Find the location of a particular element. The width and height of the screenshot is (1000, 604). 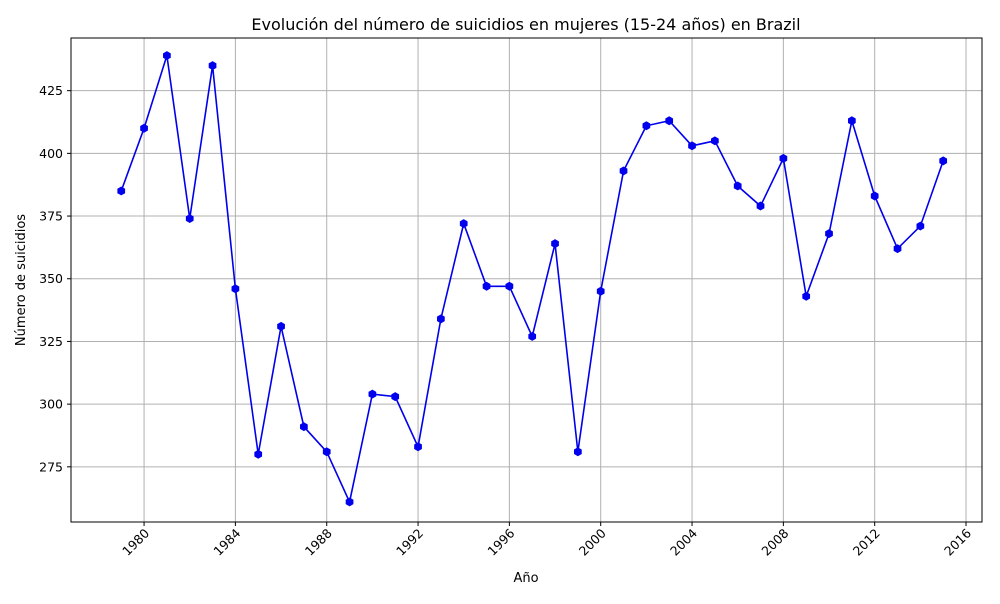

x-tick-label: 2008 is located at coordinates (774, 541).